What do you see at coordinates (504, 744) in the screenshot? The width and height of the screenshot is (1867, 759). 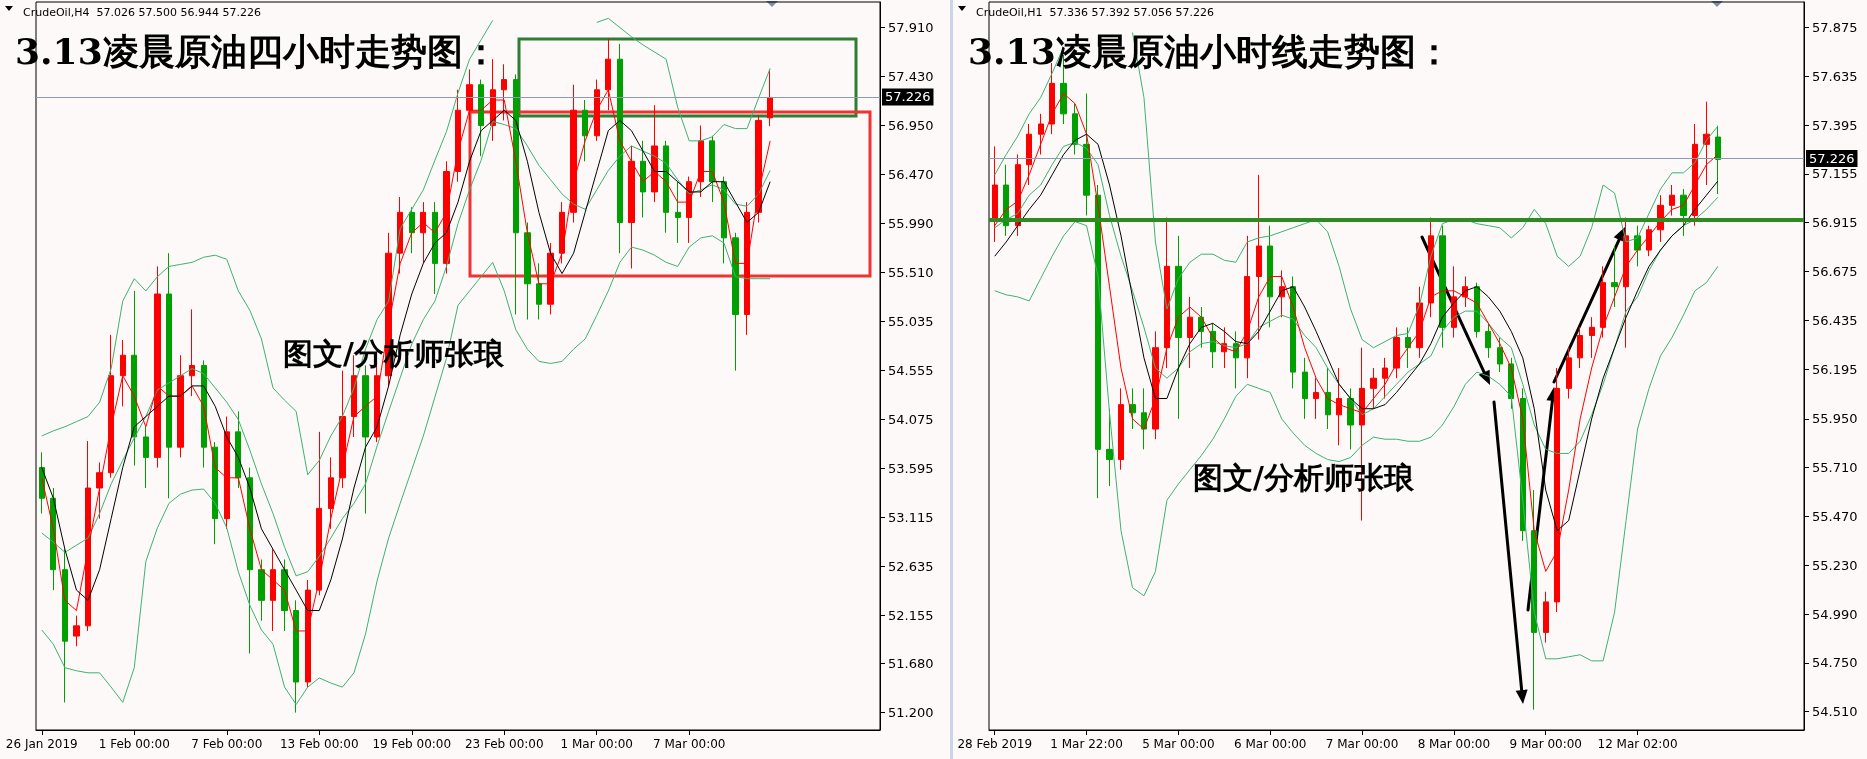 I see `x-tick-label: 23 Feb 00:00` at bounding box center [504, 744].